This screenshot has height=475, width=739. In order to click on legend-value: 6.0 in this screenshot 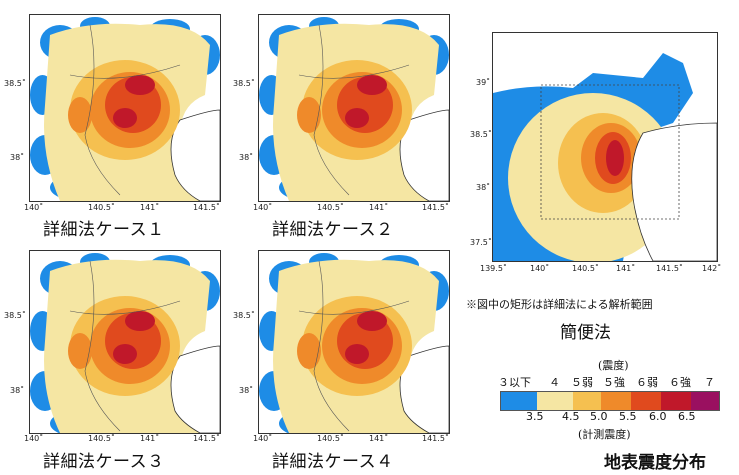, I will do `click(658, 416)`.